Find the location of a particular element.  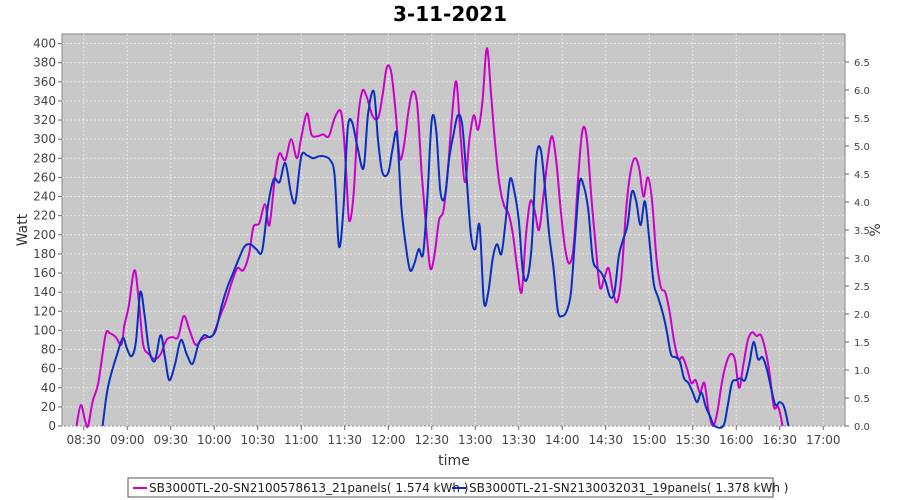

y2-tick-label: 5.5 is located at coordinates (862, 119).